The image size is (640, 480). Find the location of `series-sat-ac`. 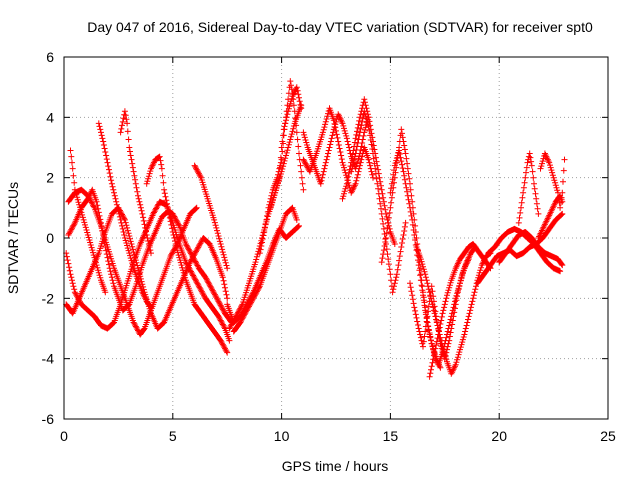

series-sat-ac is located at coordinates (550, 216).